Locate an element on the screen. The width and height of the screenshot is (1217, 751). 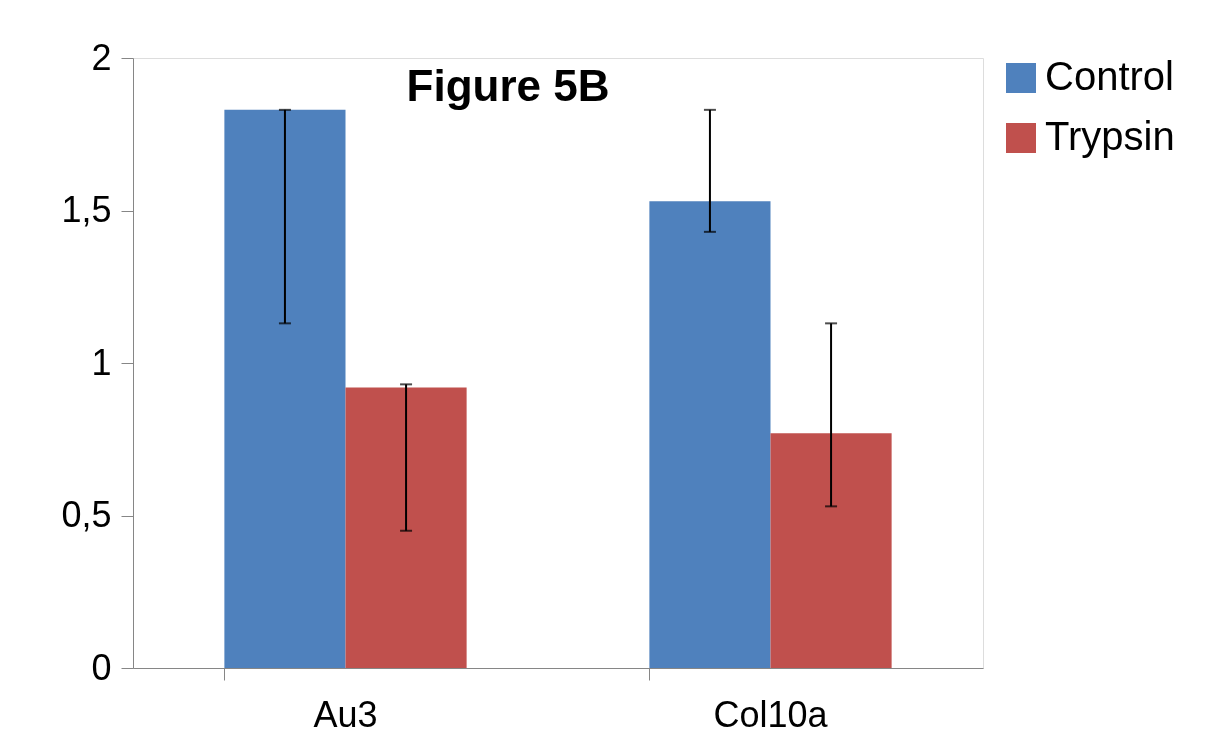
chart-title: Figure 5B is located at coordinates (508, 85).